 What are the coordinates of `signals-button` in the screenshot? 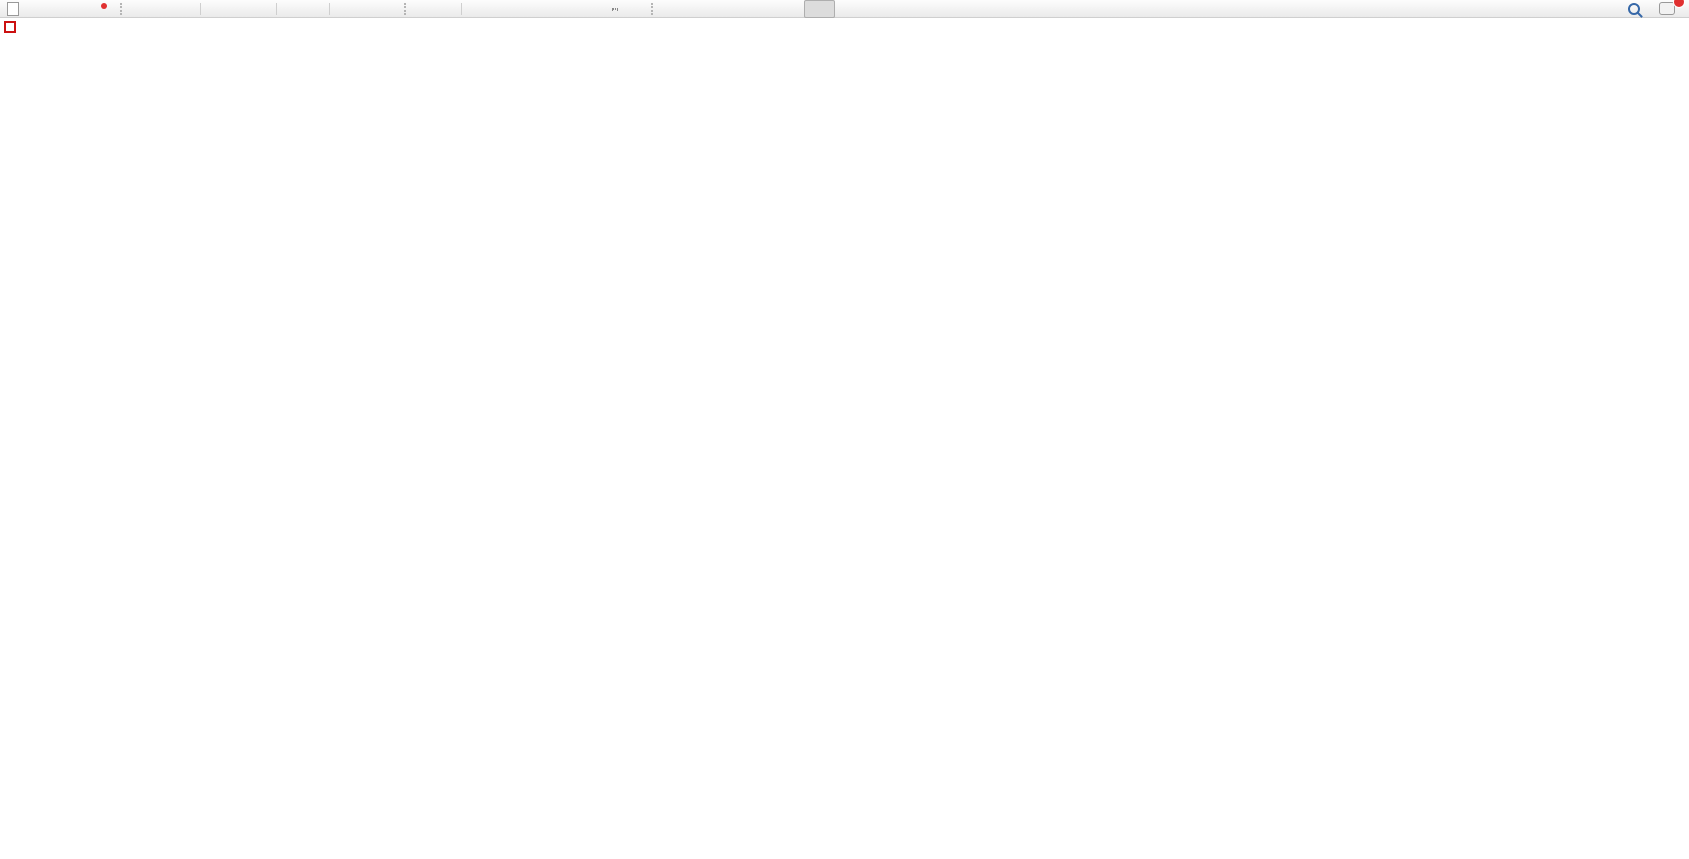 It's located at (83, 9).